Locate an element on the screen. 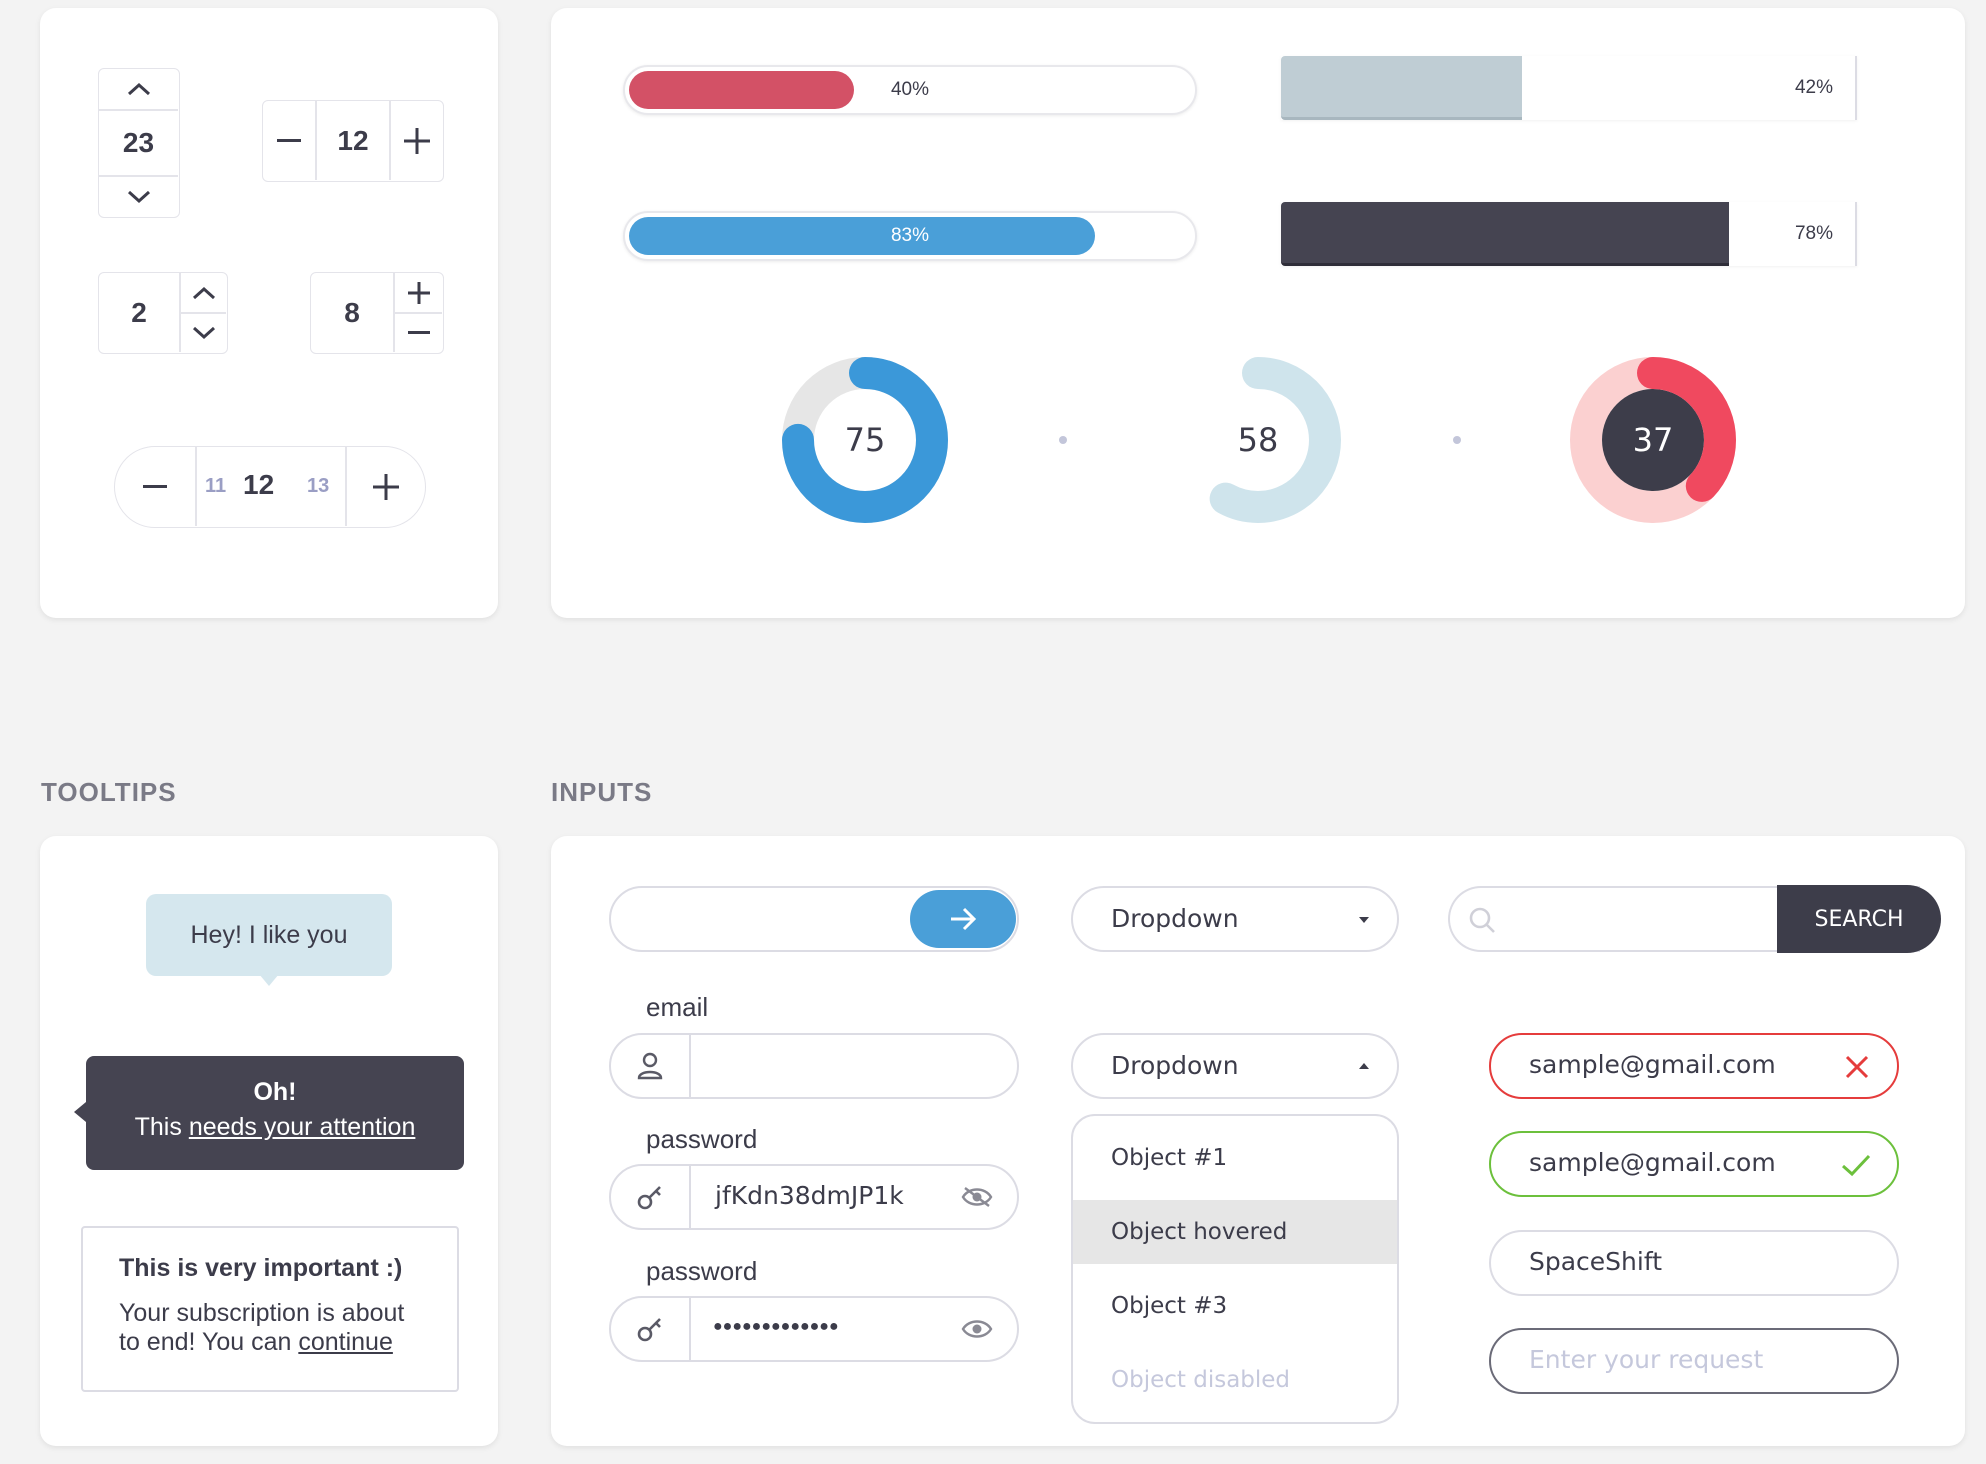 The width and height of the screenshot is (1986, 1464). tooltip-light: Hey! I like you is located at coordinates (269, 935).